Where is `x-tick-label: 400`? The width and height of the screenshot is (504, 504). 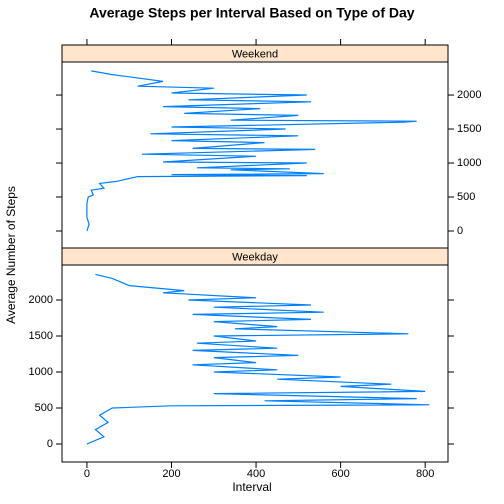 x-tick-label: 400 is located at coordinates (256, 474).